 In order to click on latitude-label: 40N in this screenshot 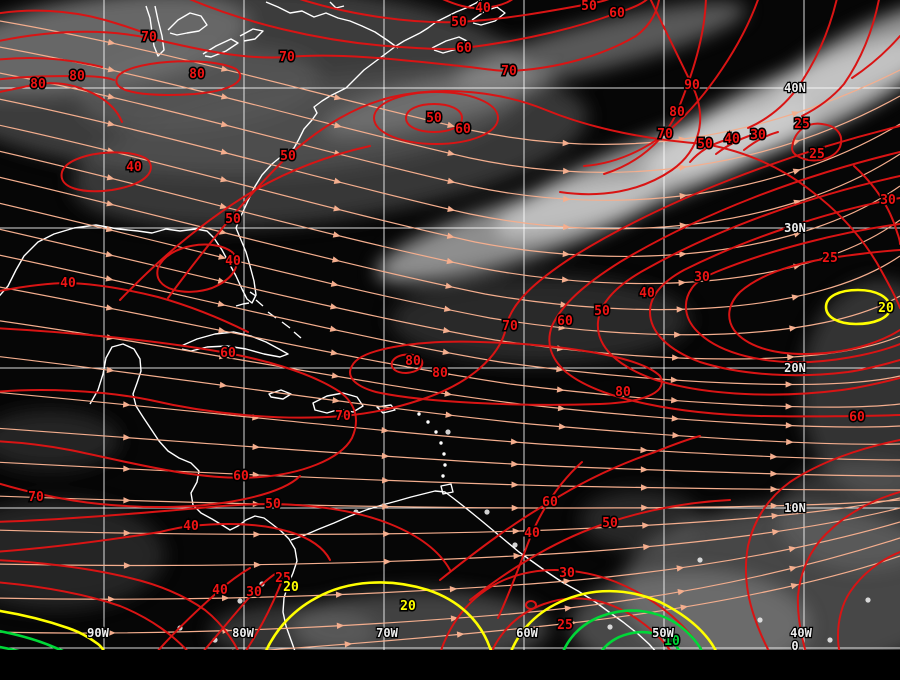, I will do `click(795, 88)`.